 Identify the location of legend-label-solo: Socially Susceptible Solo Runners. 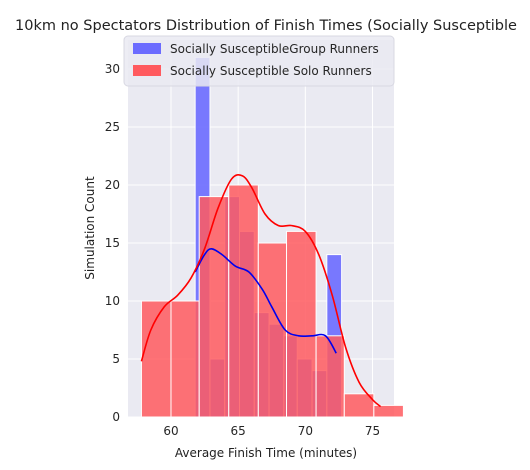
(271, 71).